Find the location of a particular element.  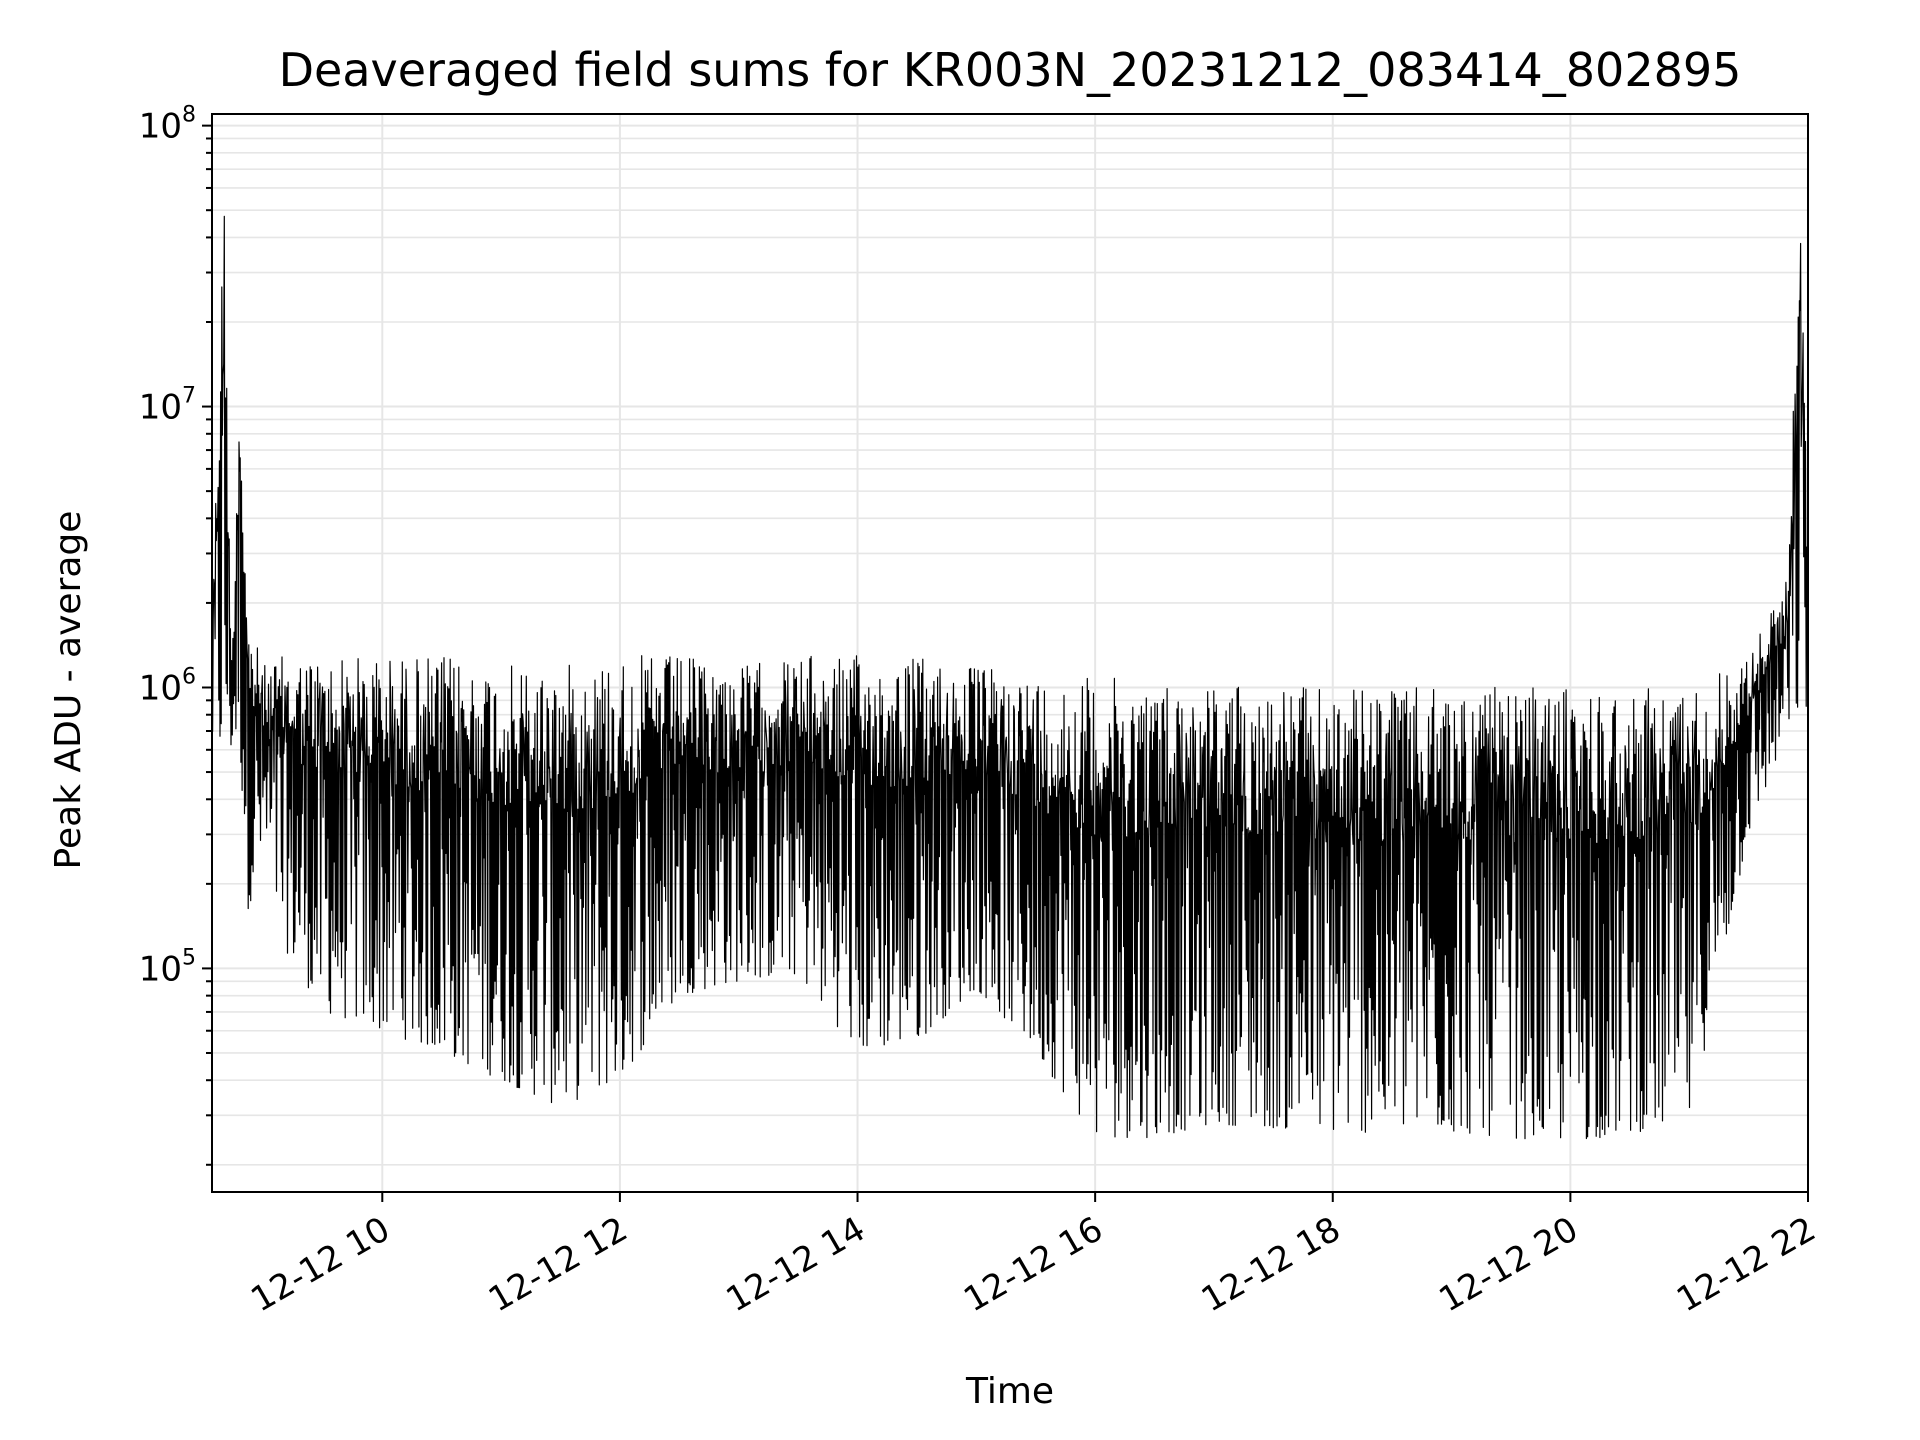

x-axis-label: Time is located at coordinates (1009, 1391).